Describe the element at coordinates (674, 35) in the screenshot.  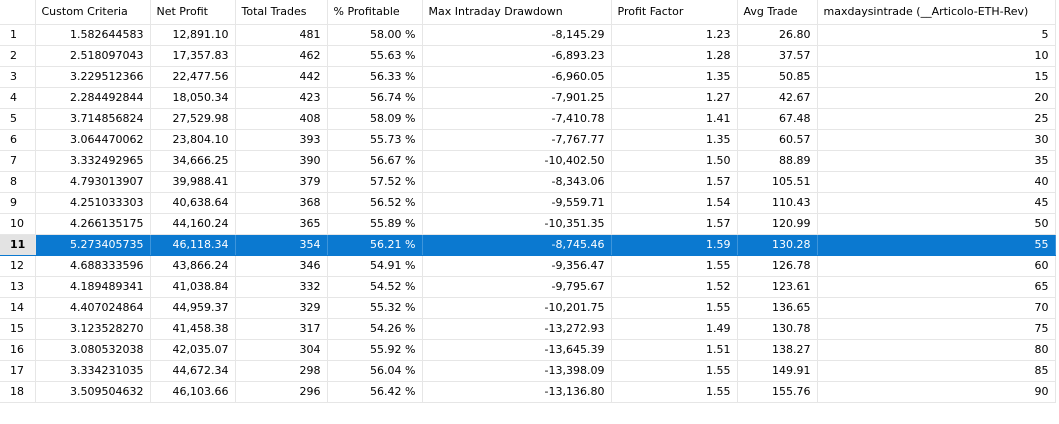
I see `cell-profit-factor: 1.23` at that location.